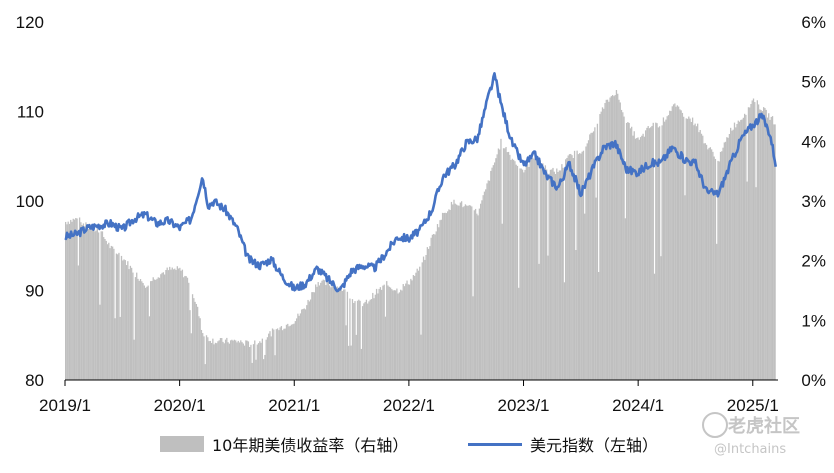 The image size is (834, 473). I want to click on x-tick-label: 2022/1, so click(409, 405).